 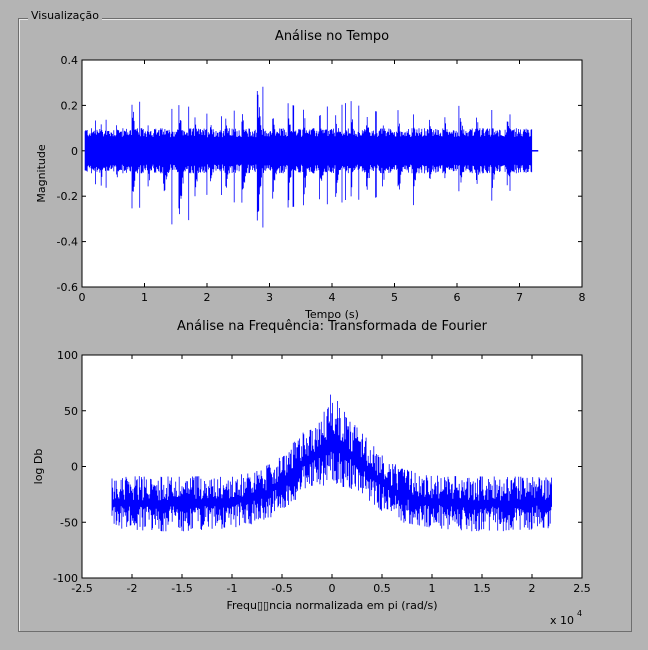 I want to click on y-tick-label: 0.4, so click(x=70, y=60).